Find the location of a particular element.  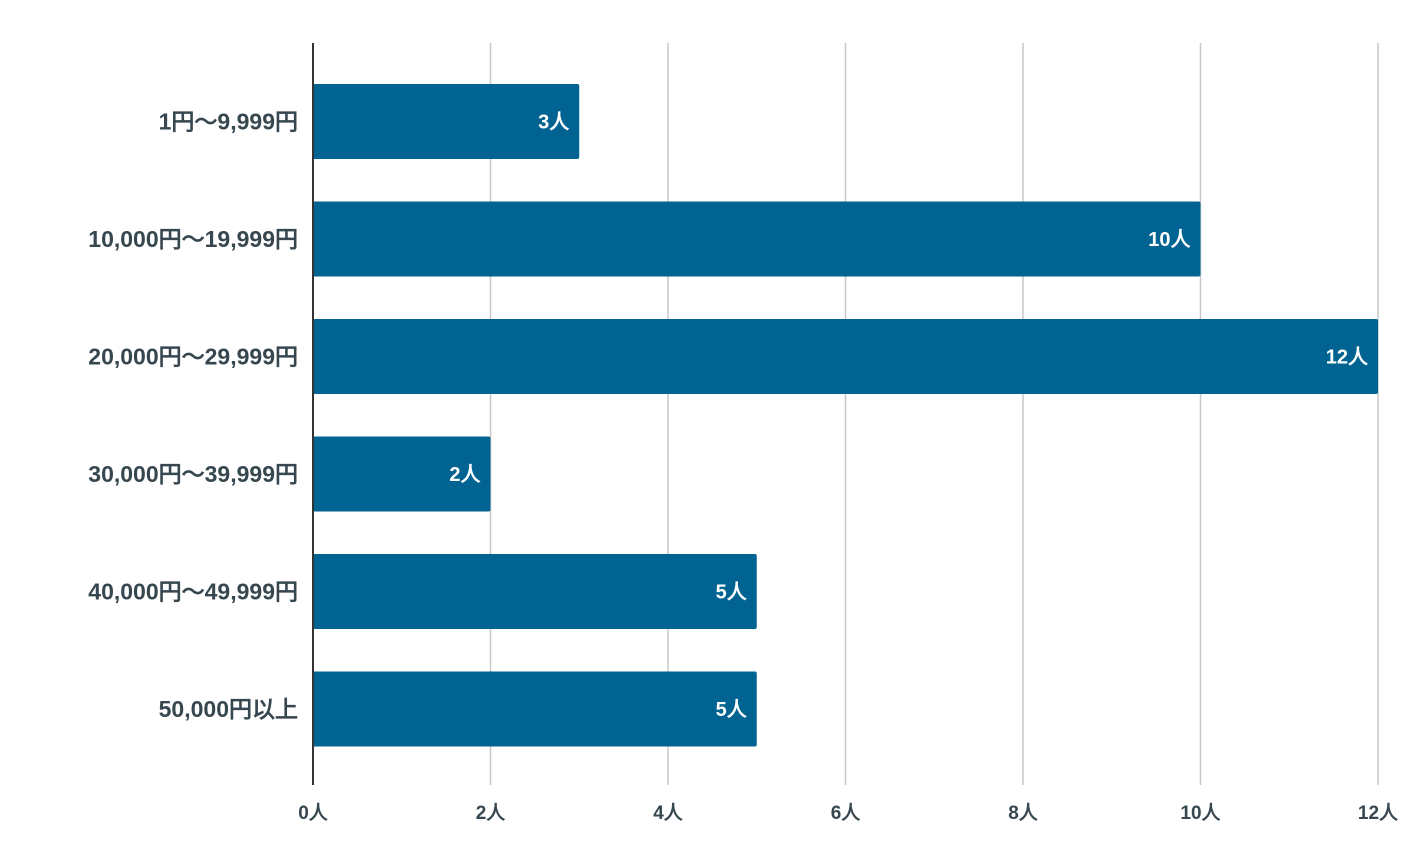

category-label: 50,000円以上 is located at coordinates (228, 709).